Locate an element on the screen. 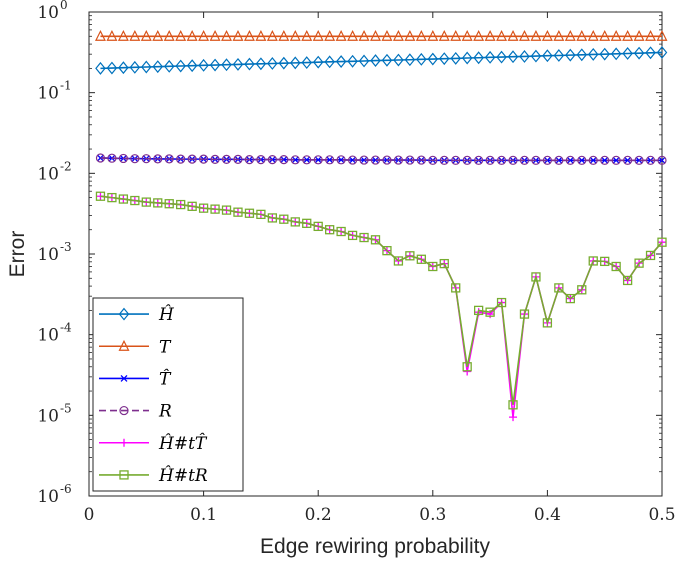  legend-marker is located at coordinates (124, 410).